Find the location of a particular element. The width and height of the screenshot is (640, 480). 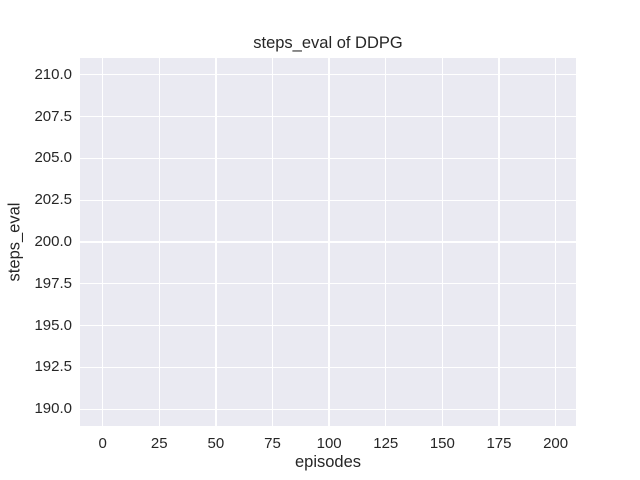

y-tick-label: 197.5 is located at coordinates (53, 283).